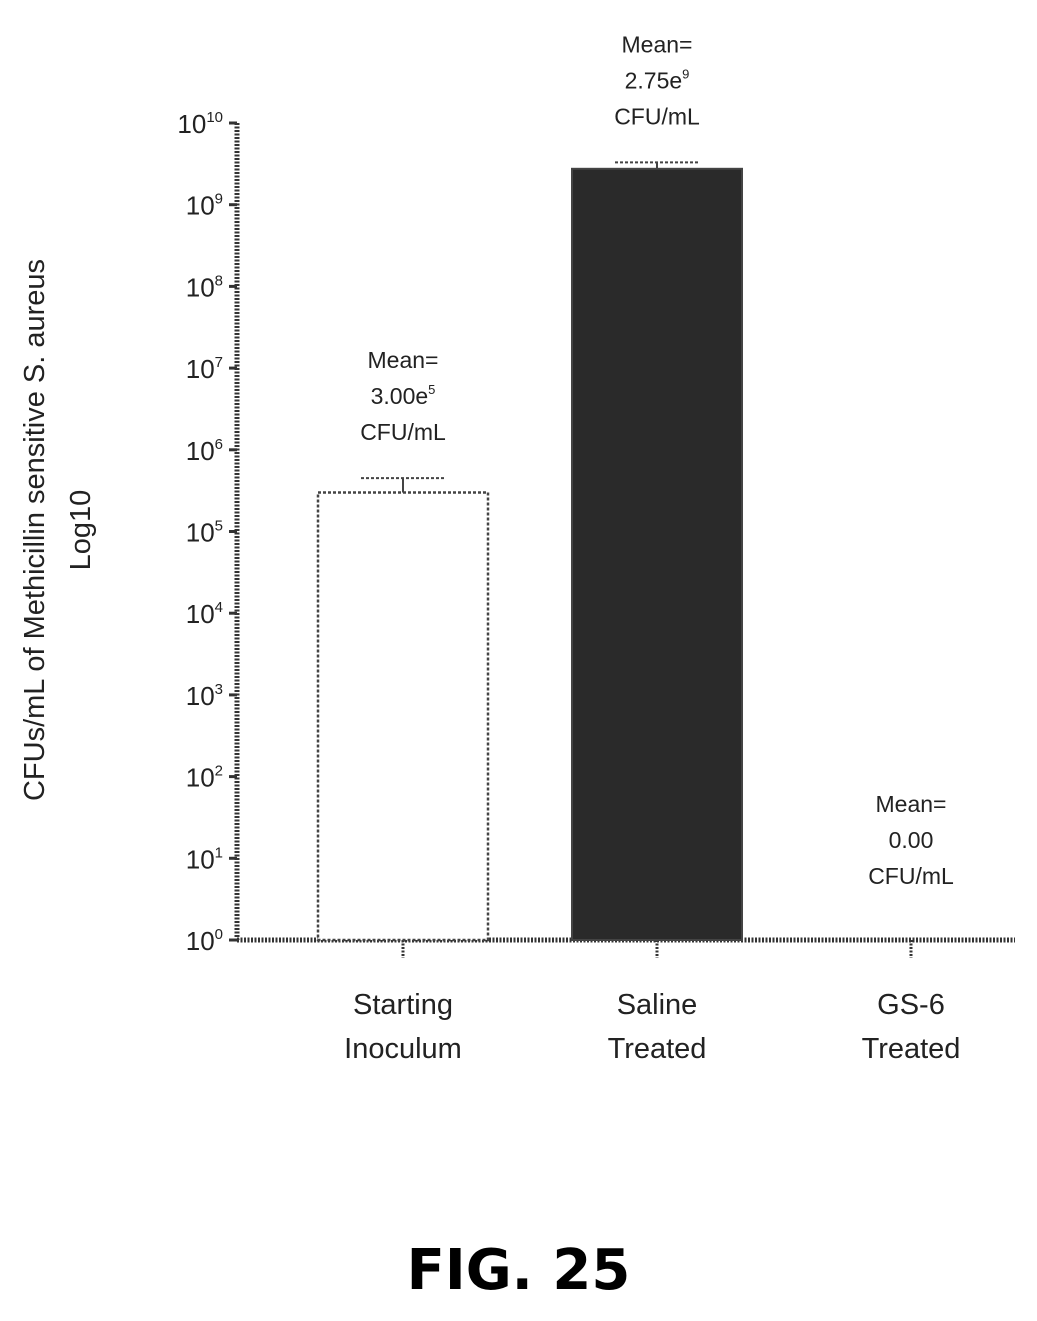 Image resolution: width=1037 pixels, height=1321 pixels. Describe the element at coordinates (403, 1049) in the screenshot. I see `x-tick-label-line2: Inoculum` at that location.